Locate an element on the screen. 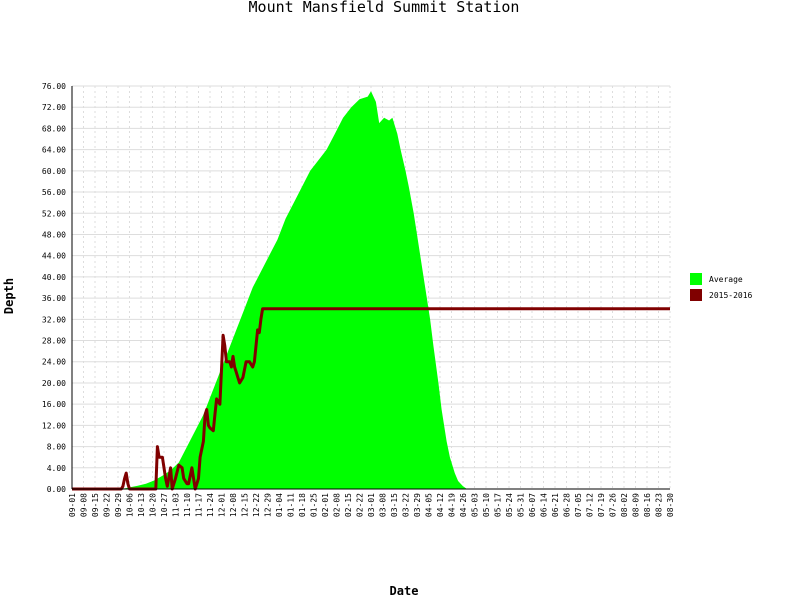  y-tick-label: 68.00 is located at coordinates (54, 128).